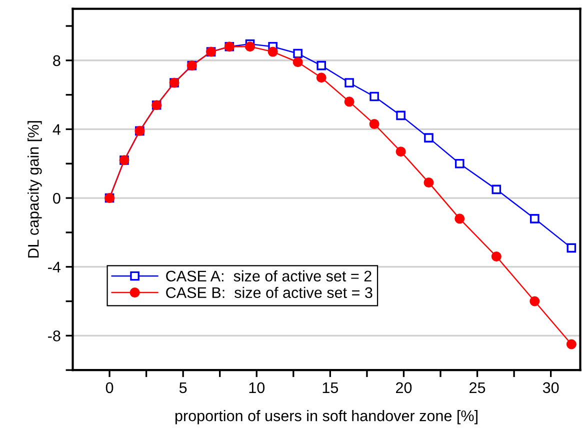 This screenshot has height=439, width=582. What do you see at coordinates (404, 388) in the screenshot?
I see `x-tick-label: 20` at bounding box center [404, 388].